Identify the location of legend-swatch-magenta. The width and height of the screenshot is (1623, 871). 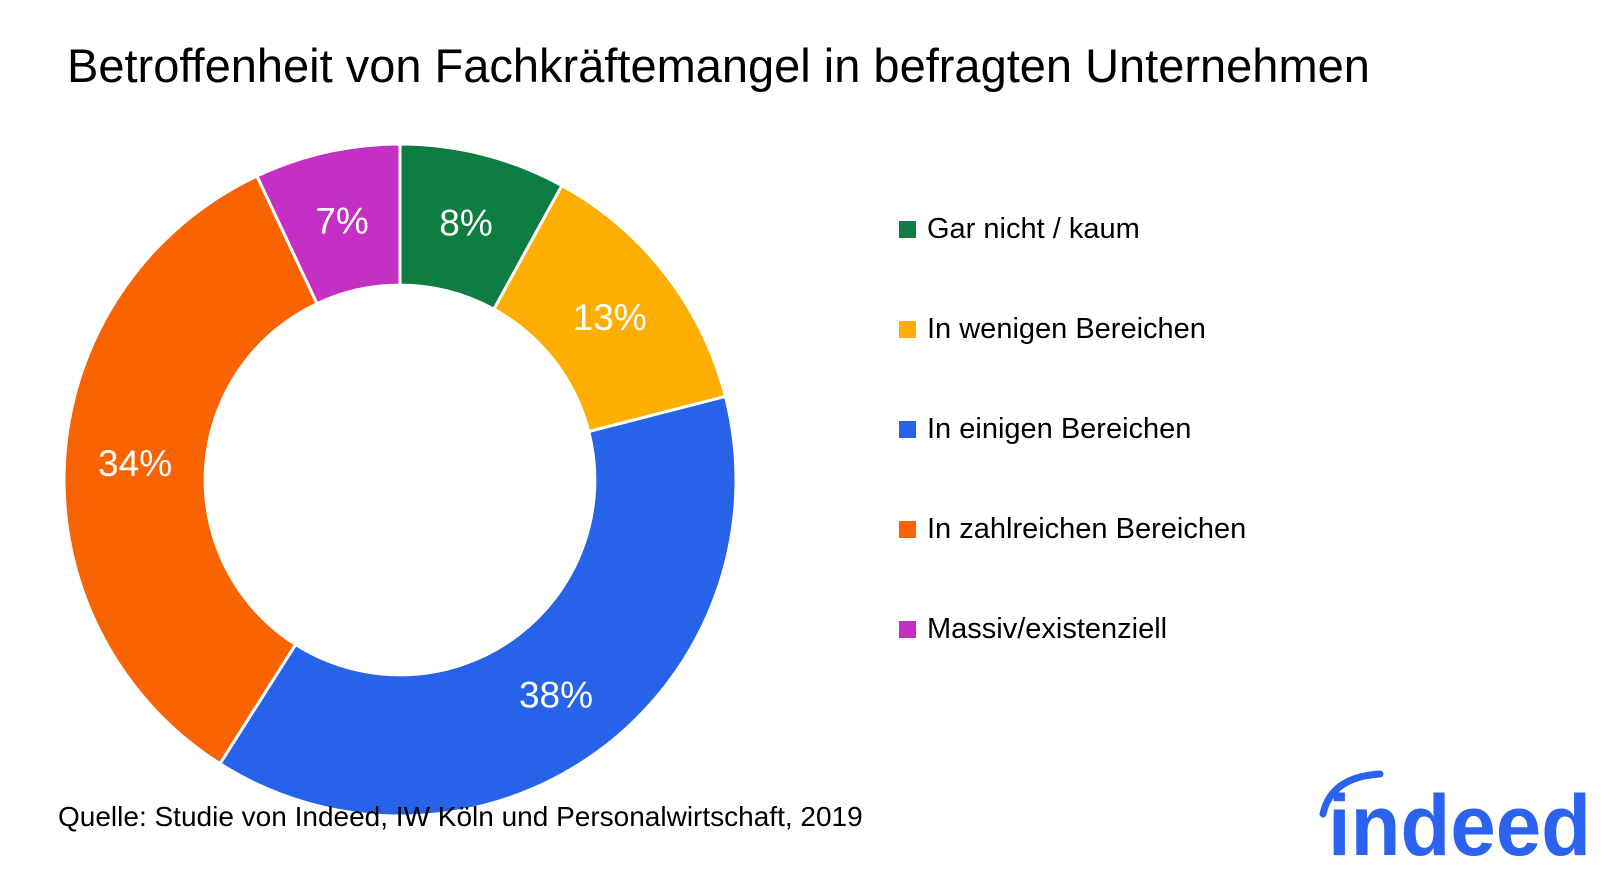
(907, 629).